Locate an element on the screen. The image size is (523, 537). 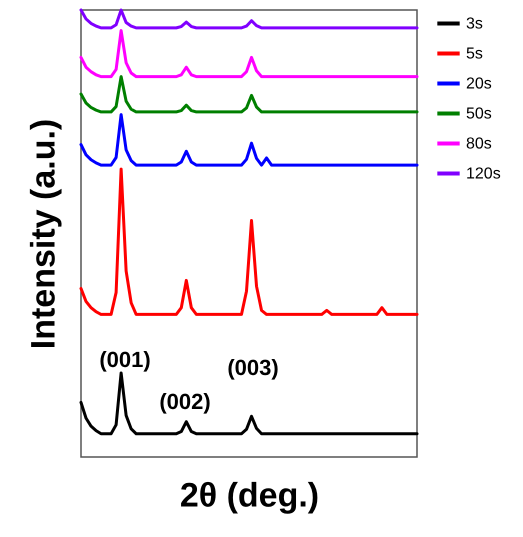
legend-label: 5s is located at coordinates (474, 54).